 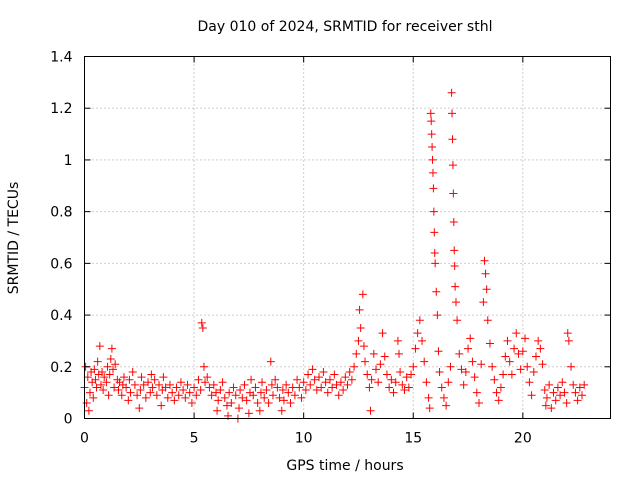 I want to click on y-tick-label: 0.2, so click(x=61, y=368).